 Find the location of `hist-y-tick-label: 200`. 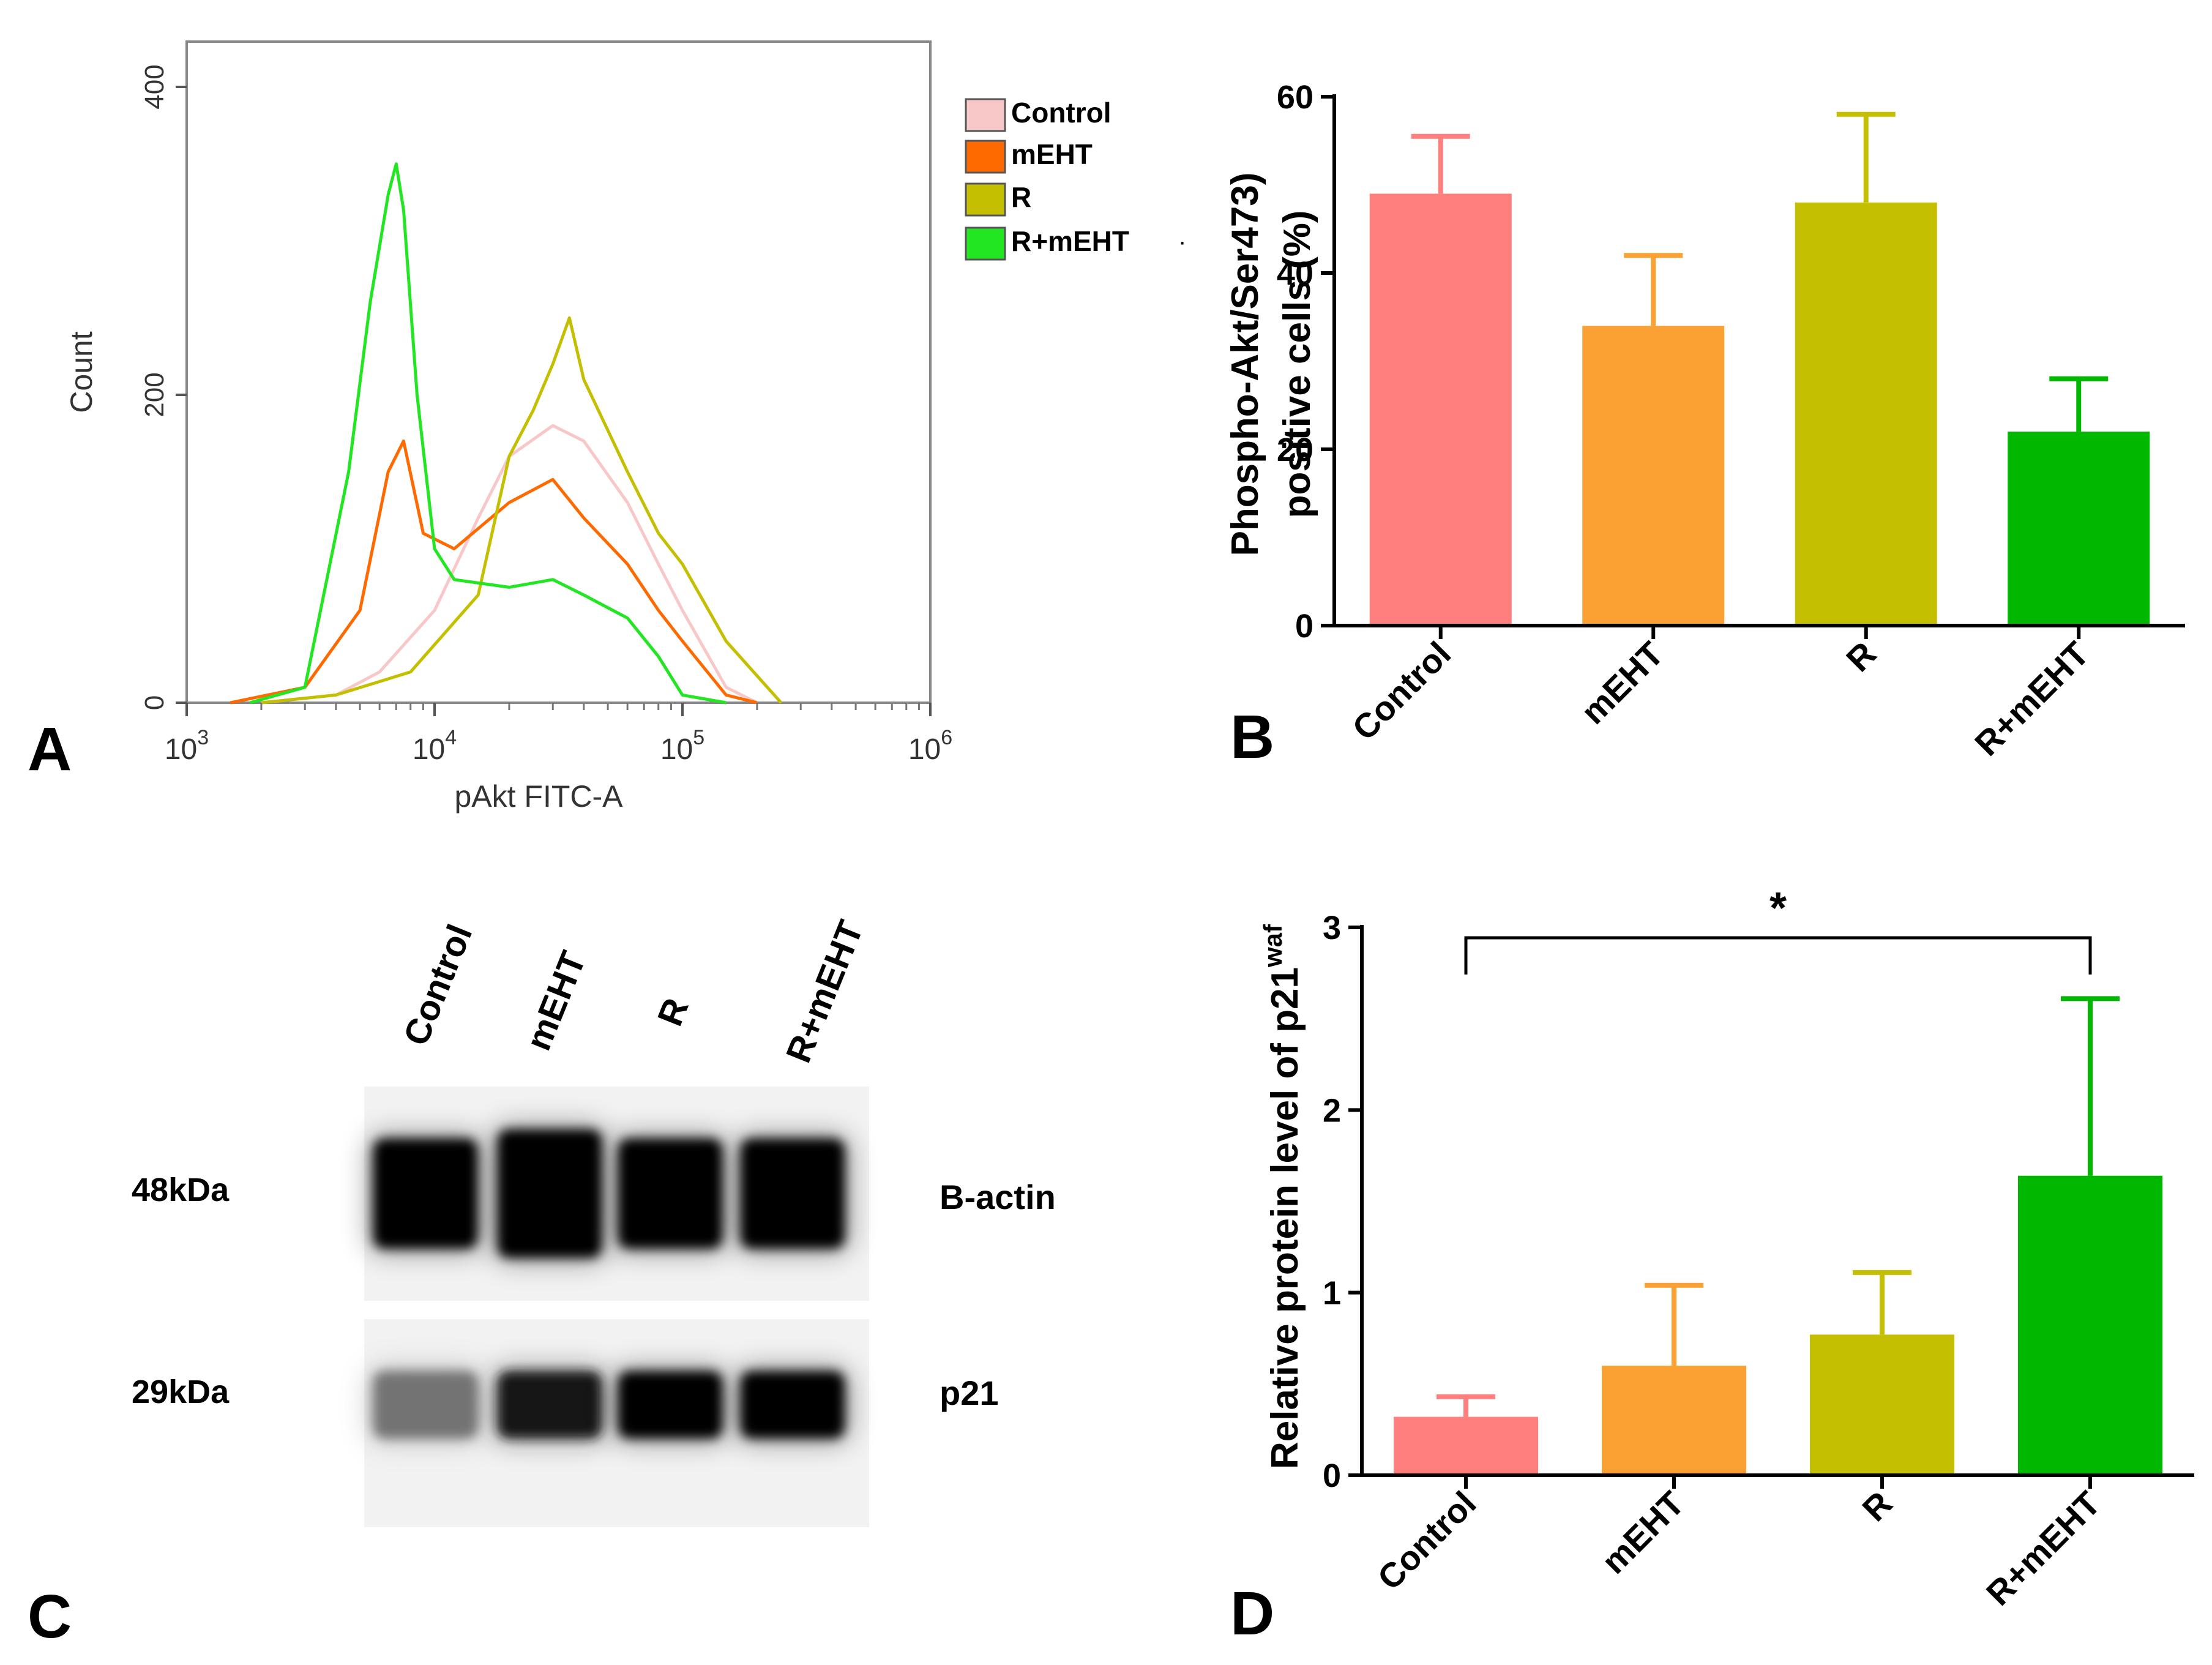

hist-y-tick-label: 200 is located at coordinates (155, 395).